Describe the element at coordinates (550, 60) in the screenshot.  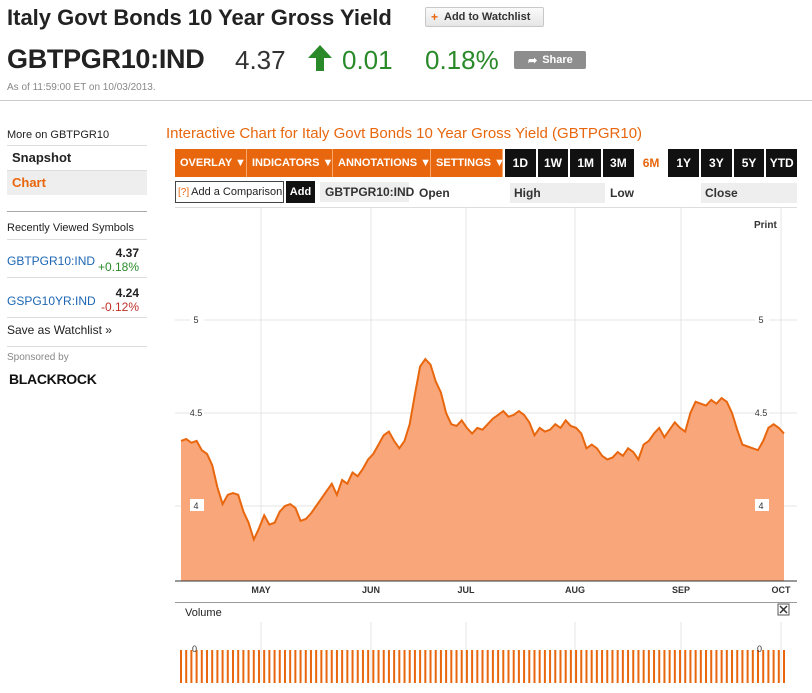
I see `share-button: ➦ Share` at that location.